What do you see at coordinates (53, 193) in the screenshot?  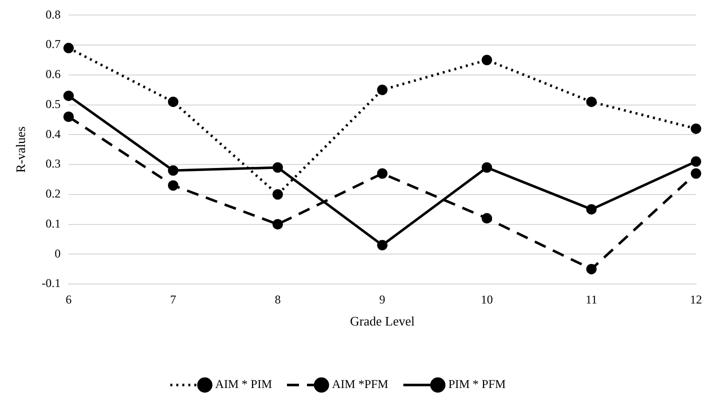 I see `y-tick-label: 0.2` at bounding box center [53, 193].